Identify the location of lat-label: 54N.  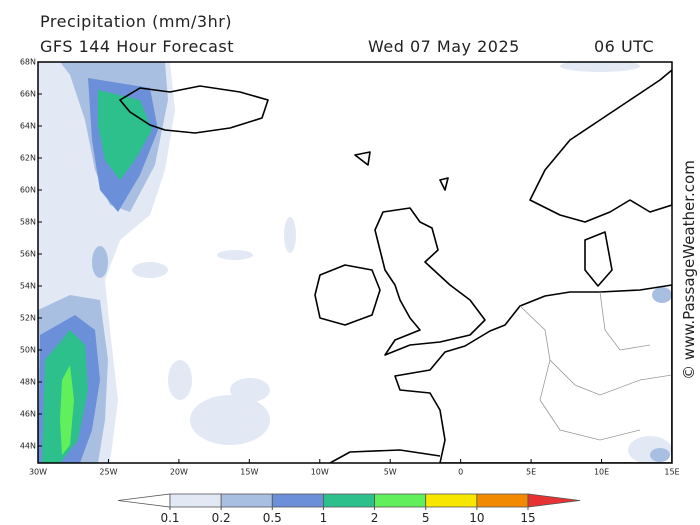
(28, 286).